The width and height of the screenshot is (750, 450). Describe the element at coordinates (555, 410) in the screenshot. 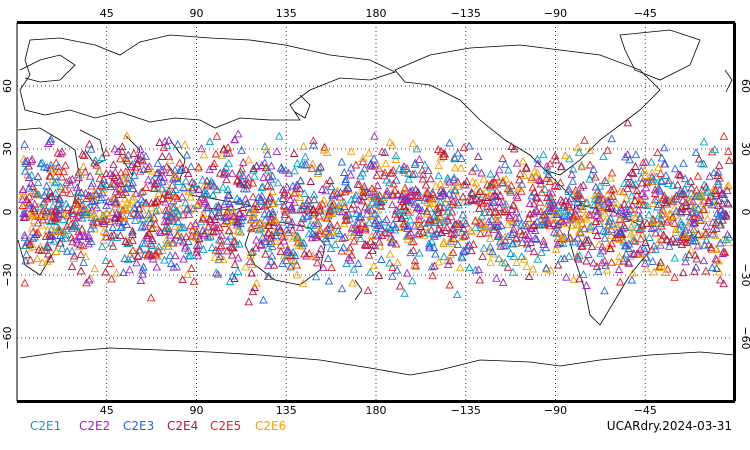

I see `longitude-tick-label: −90` at that location.